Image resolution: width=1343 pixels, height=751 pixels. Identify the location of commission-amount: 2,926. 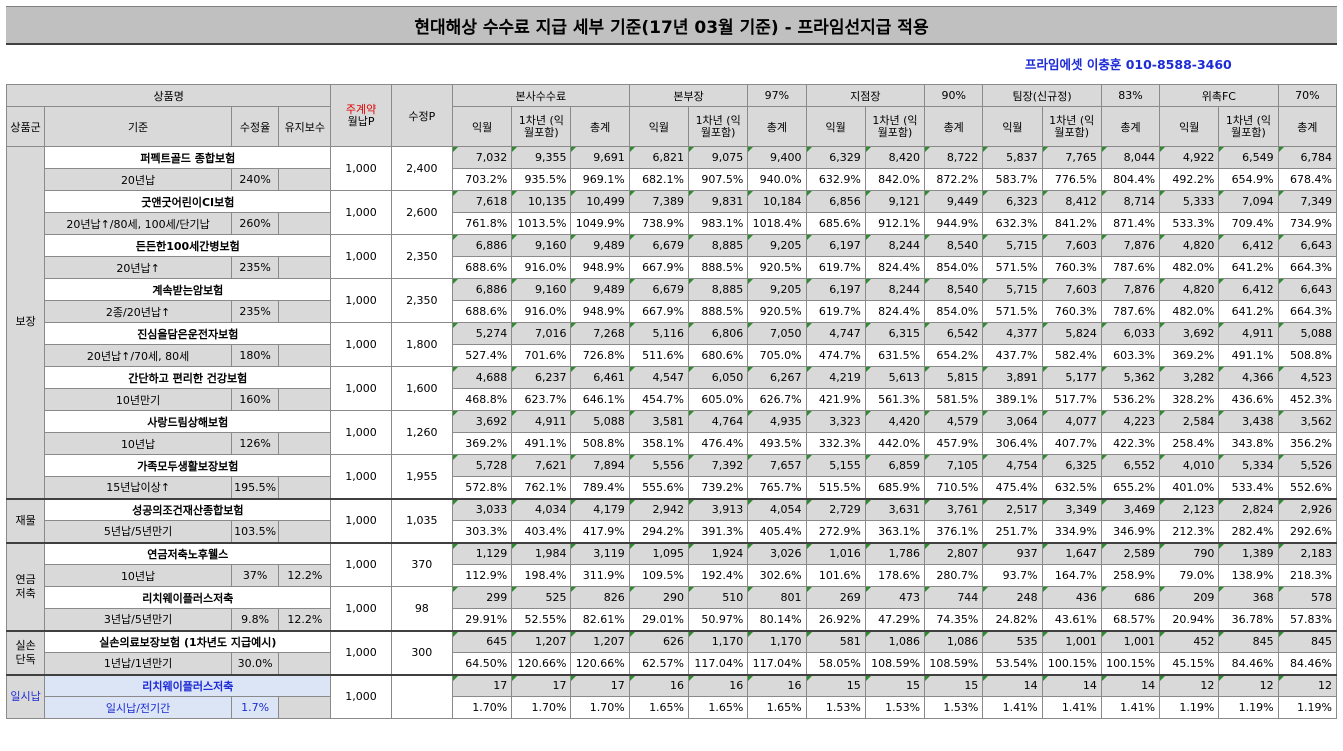
(1307, 509).